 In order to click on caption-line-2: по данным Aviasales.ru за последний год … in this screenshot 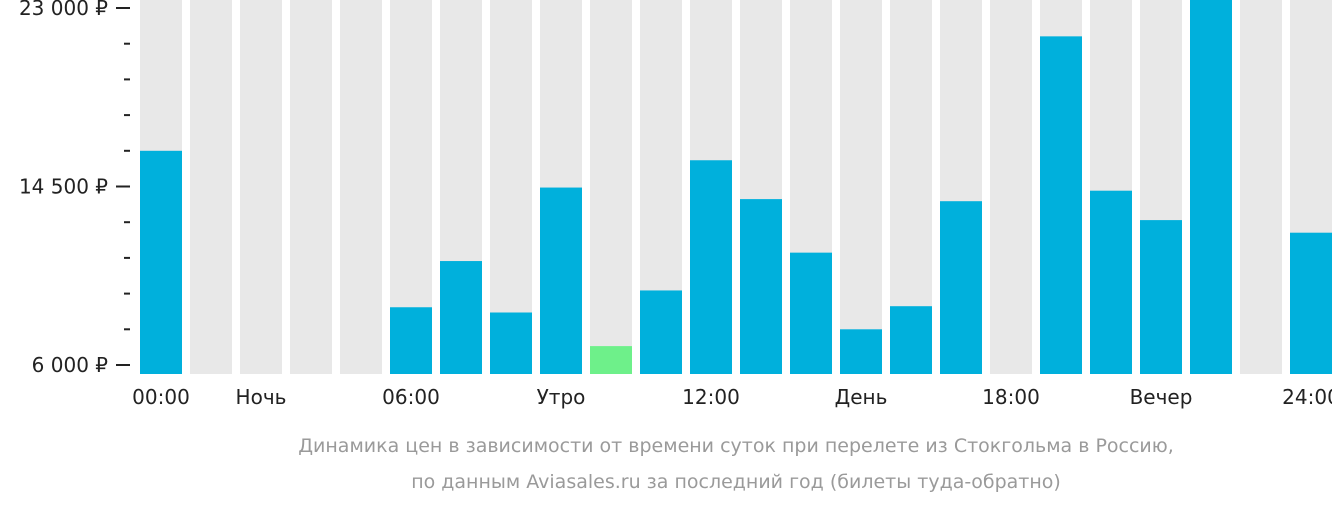, I will do `click(736, 482)`.